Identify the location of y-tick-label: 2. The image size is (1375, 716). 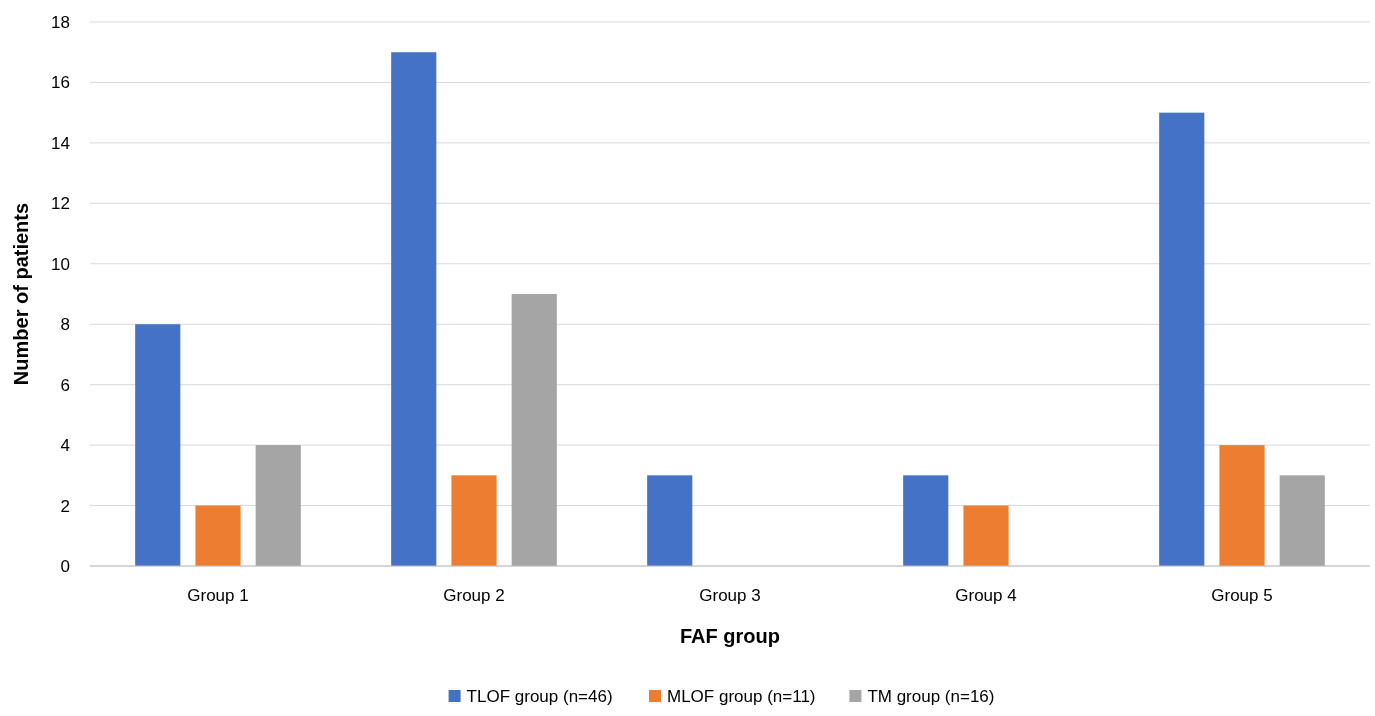
(65, 506).